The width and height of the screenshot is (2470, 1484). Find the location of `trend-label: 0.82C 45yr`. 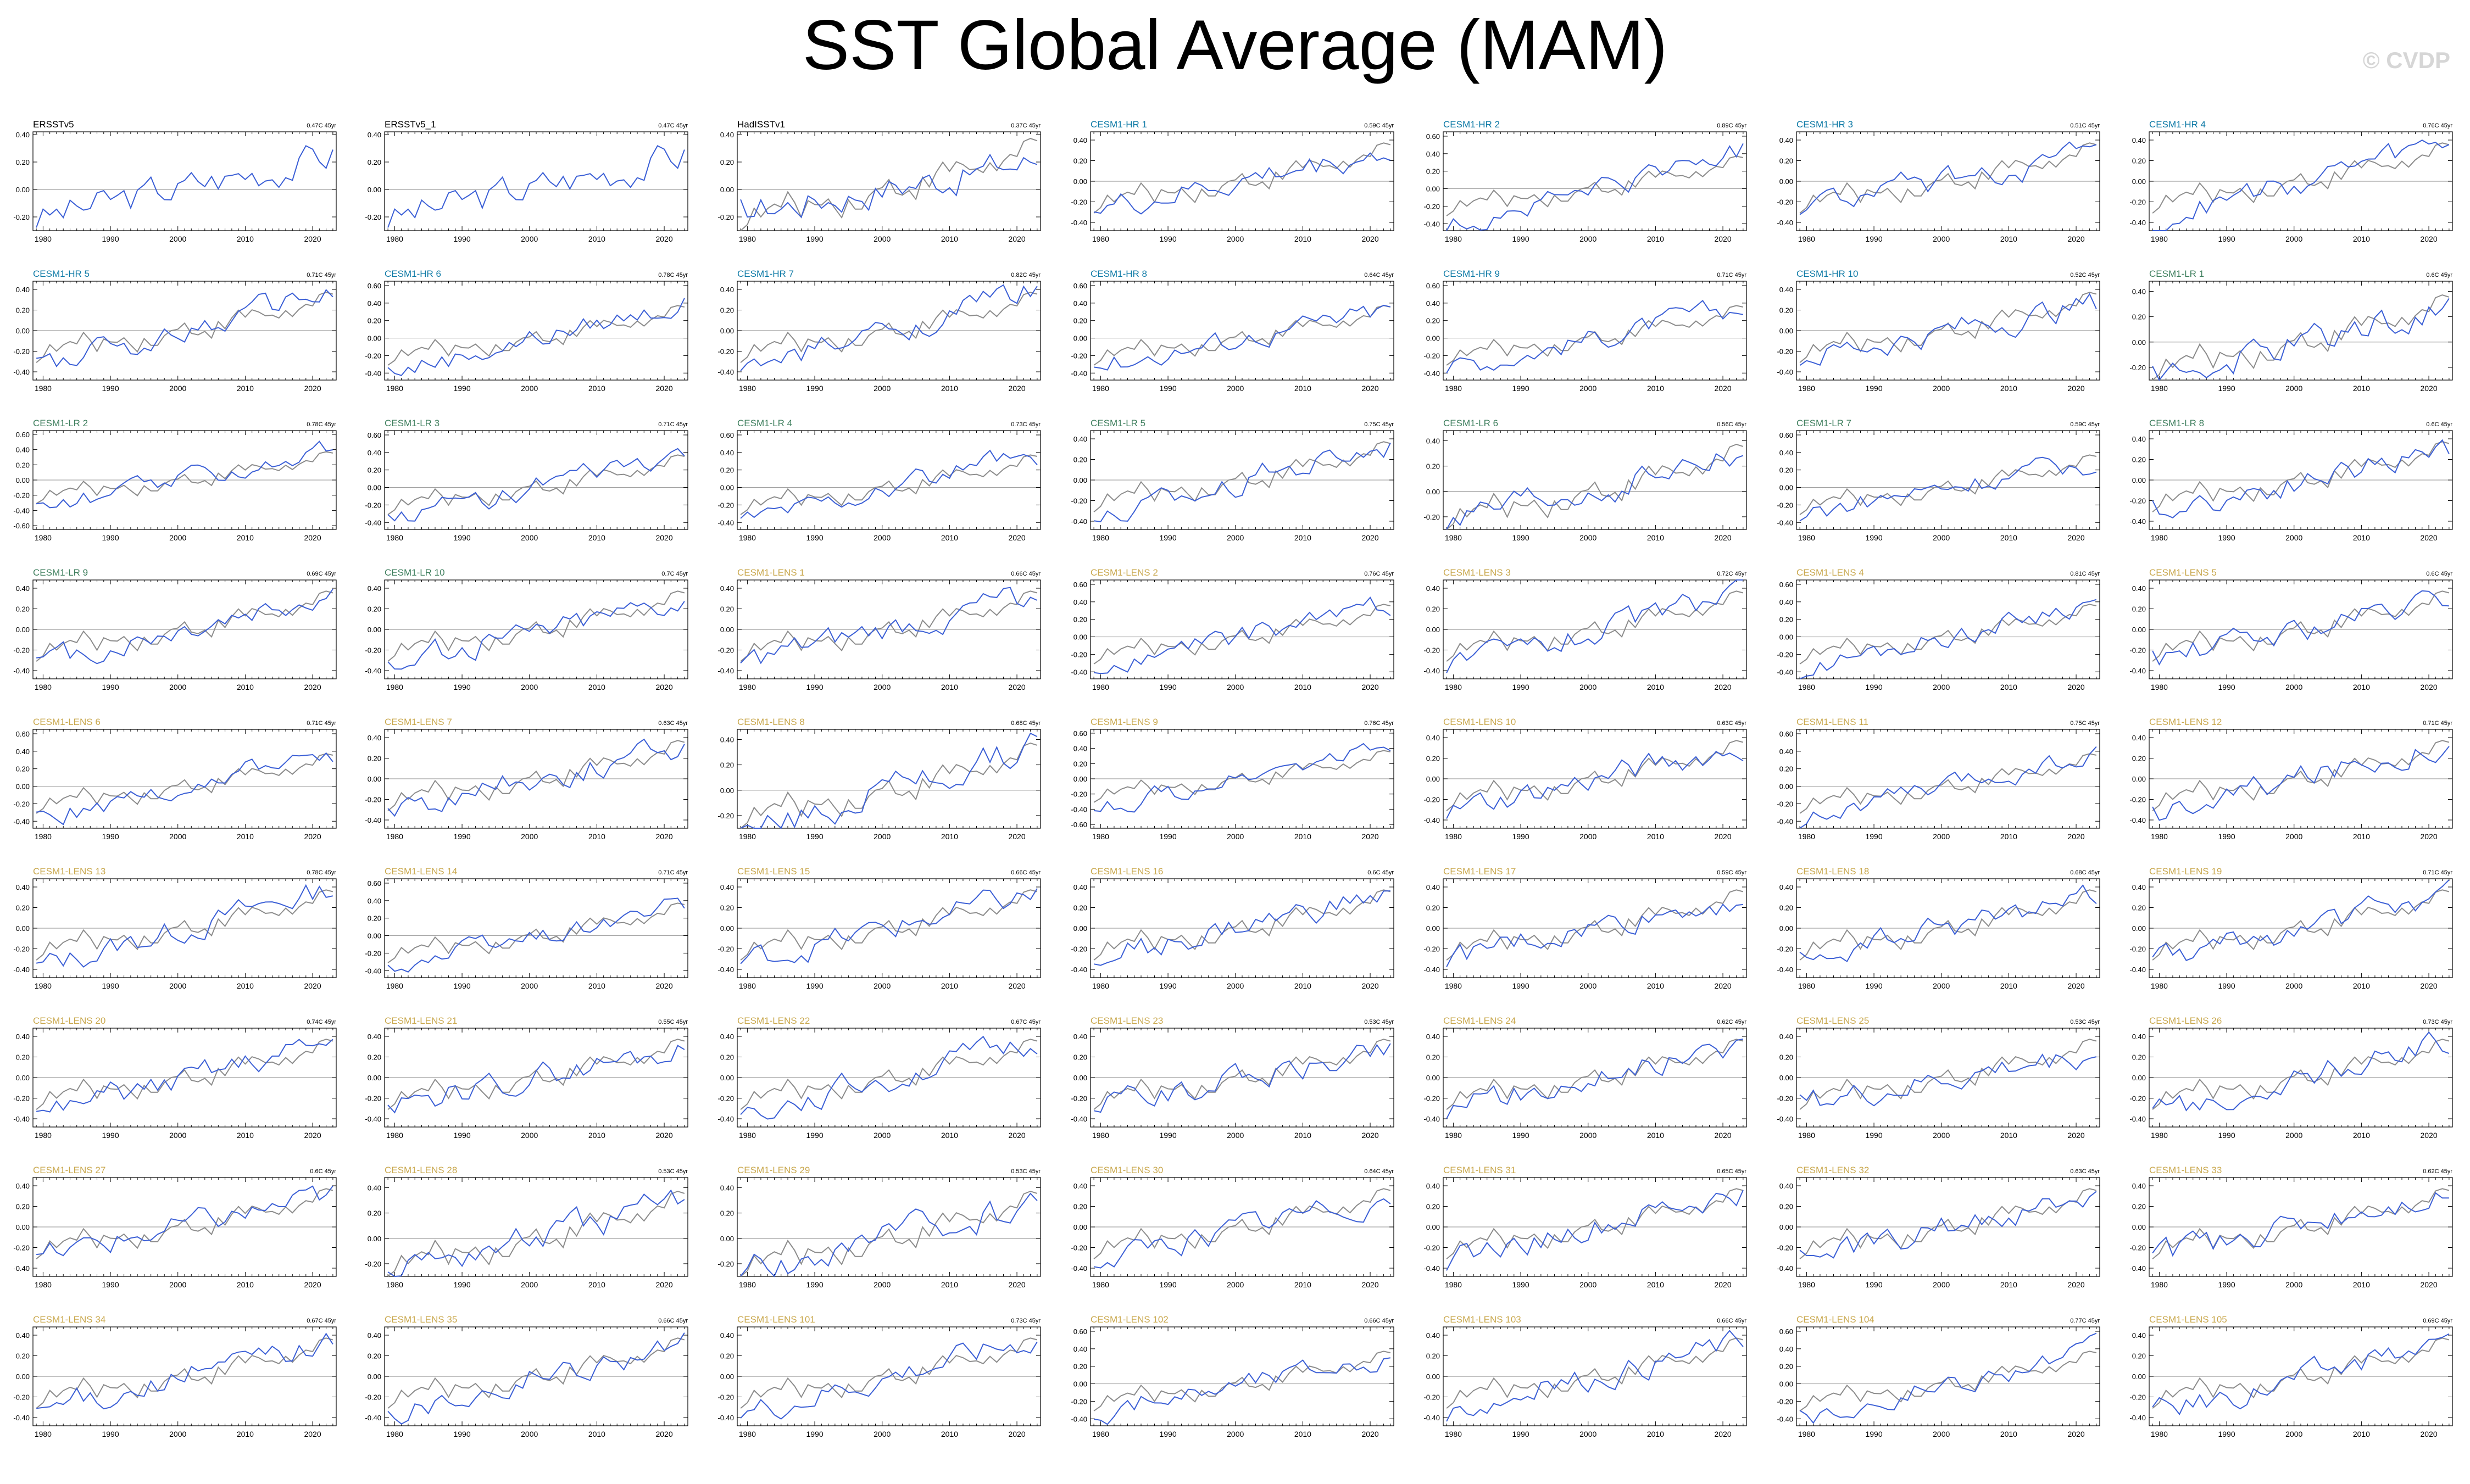

trend-label: 0.82C 45yr is located at coordinates (1026, 275).